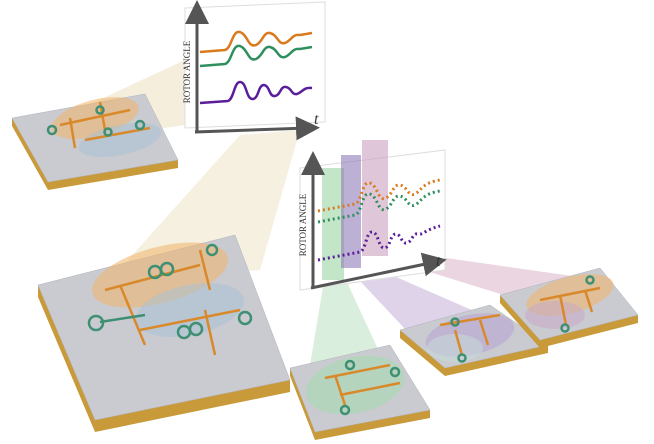  Describe the element at coordinates (205, 205) in the screenshot. I see `beam` at that location.